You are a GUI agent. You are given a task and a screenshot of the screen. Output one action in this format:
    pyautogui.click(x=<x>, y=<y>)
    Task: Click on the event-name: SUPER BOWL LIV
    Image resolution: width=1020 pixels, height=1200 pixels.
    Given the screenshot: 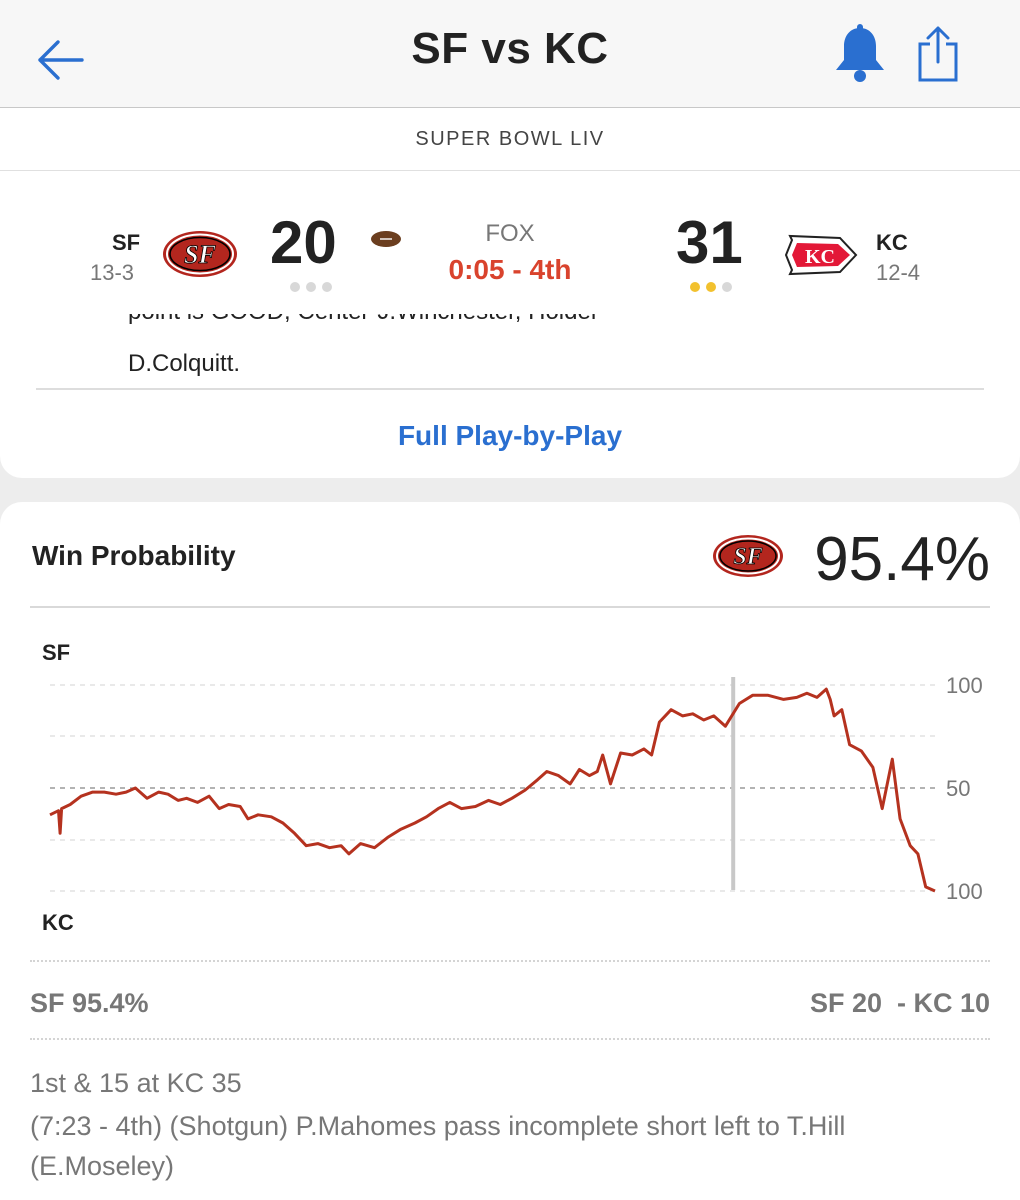 What is the action you would take?
    pyautogui.click(x=510, y=139)
    